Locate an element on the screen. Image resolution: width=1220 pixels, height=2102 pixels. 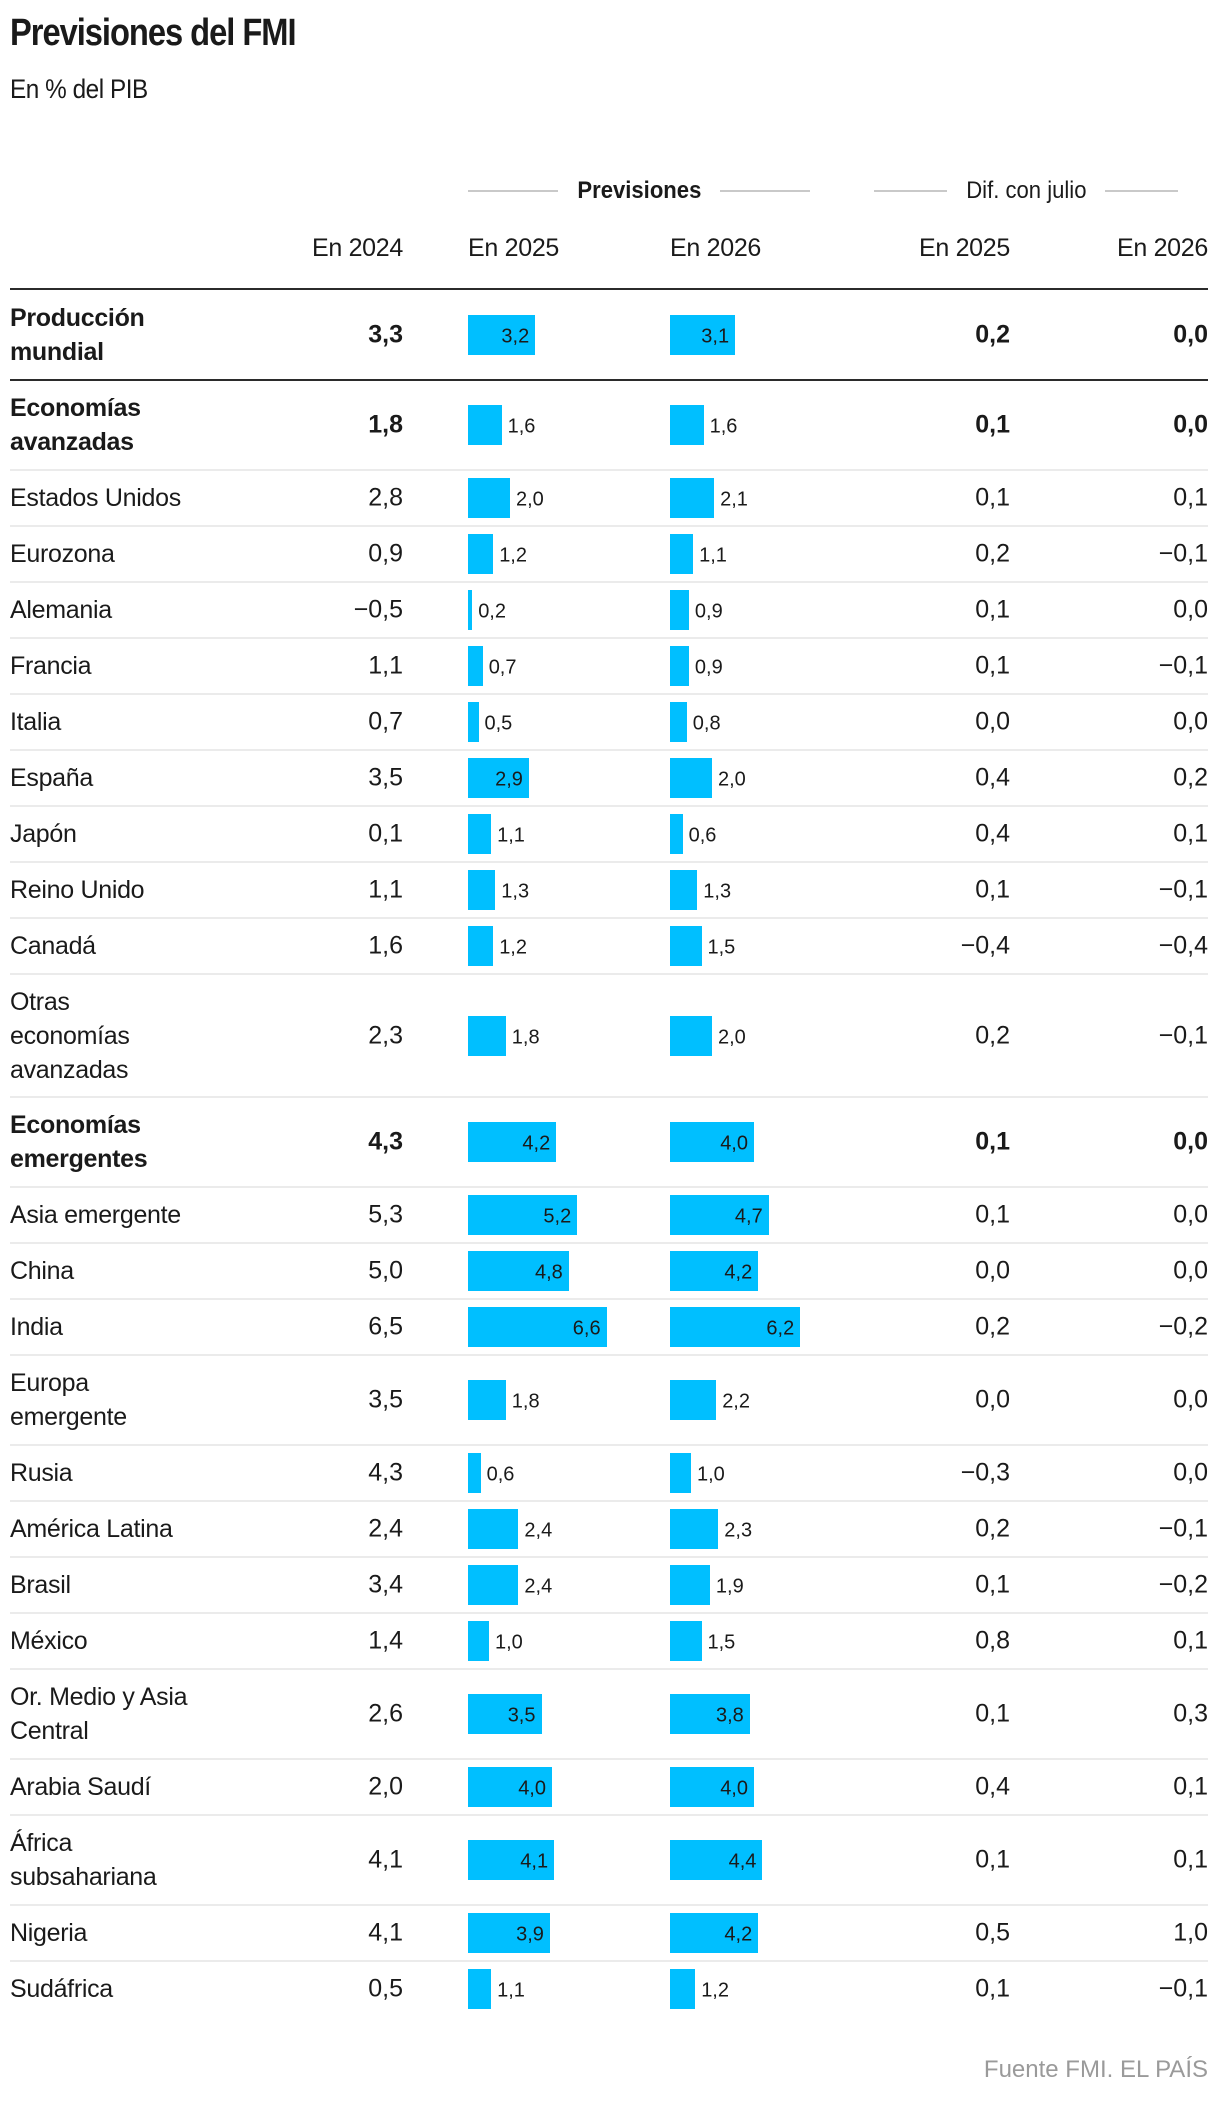
group-header-dif-julio: Dif. con julio is located at coordinates (1026, 191).